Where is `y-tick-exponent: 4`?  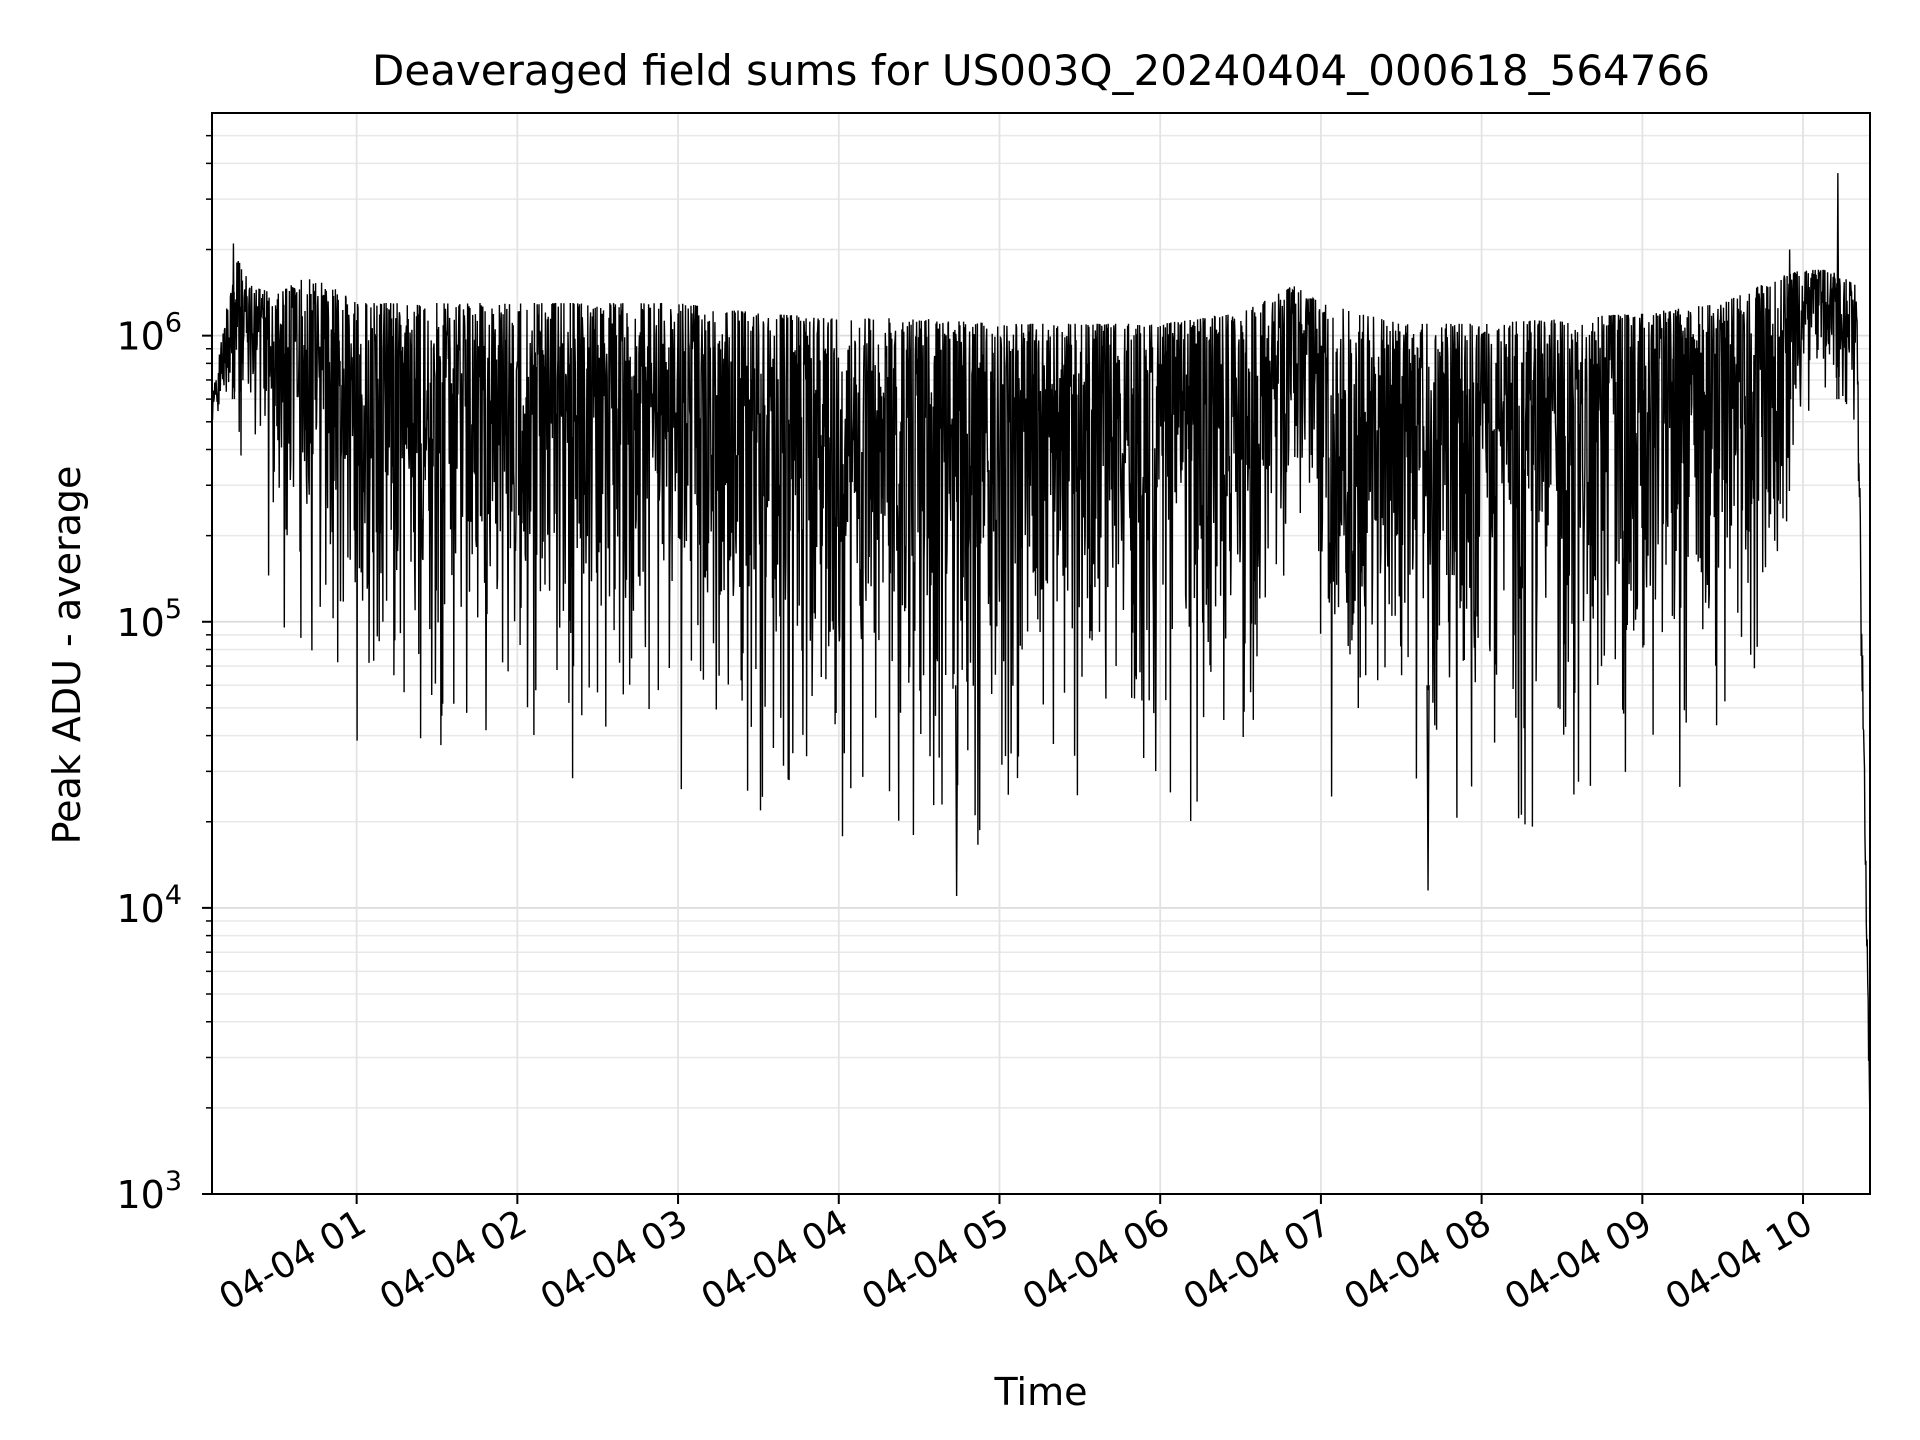
y-tick-exponent: 4 is located at coordinates (173, 895).